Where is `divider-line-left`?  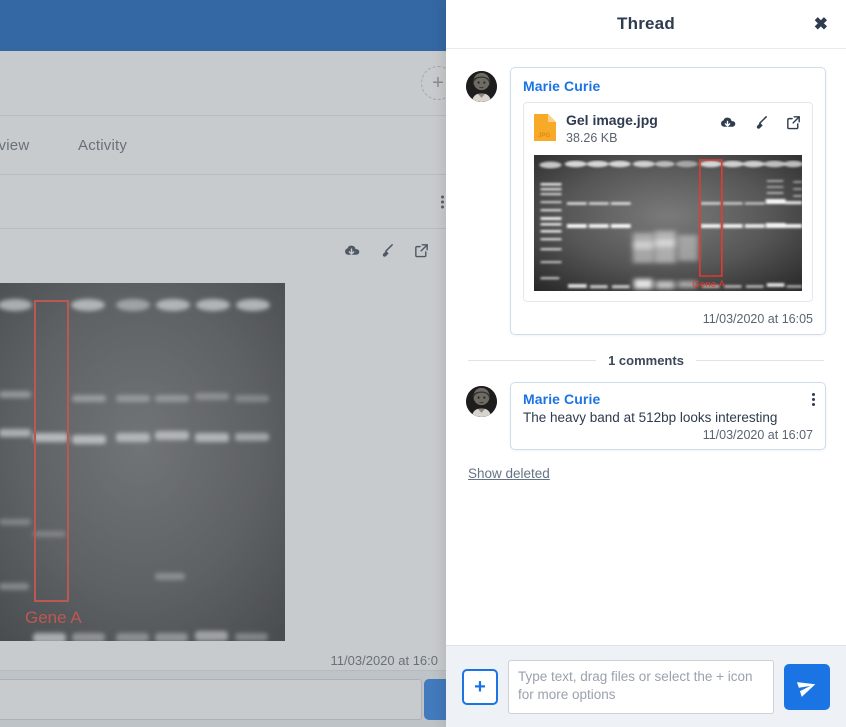 divider-line-left is located at coordinates (532, 360).